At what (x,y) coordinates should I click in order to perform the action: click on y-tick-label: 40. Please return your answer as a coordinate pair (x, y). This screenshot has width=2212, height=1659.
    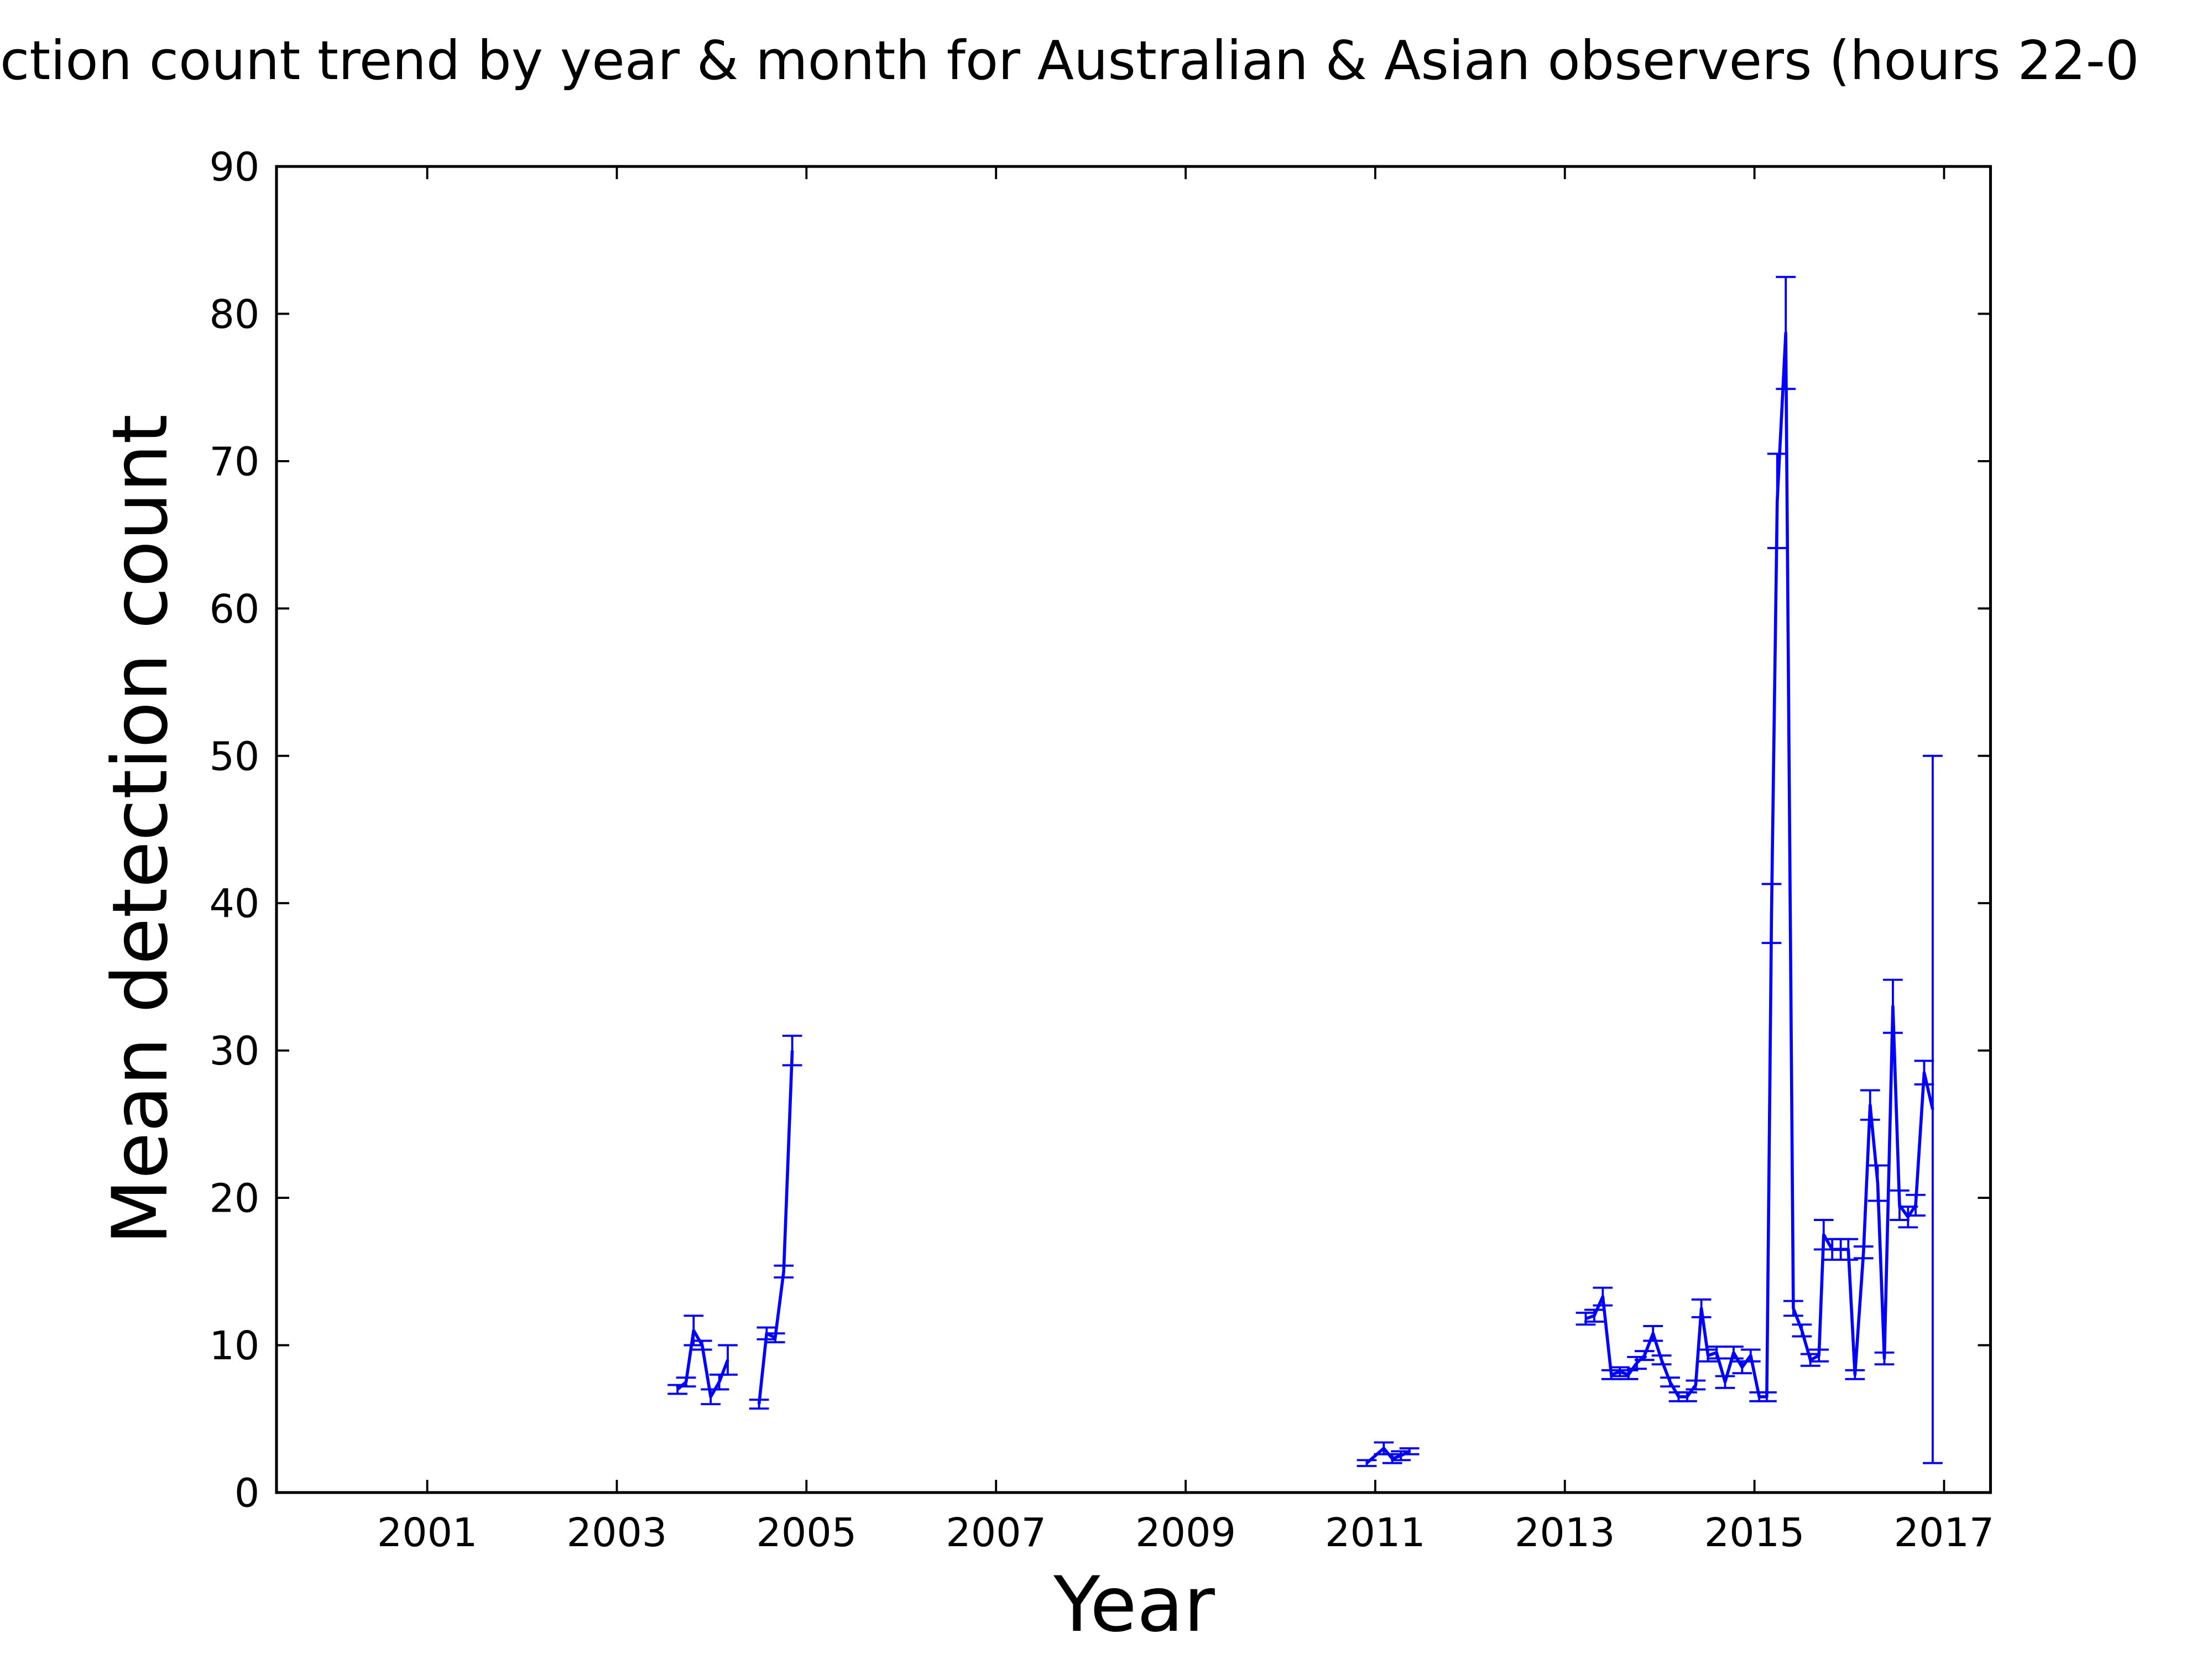
    Looking at the image, I should click on (235, 904).